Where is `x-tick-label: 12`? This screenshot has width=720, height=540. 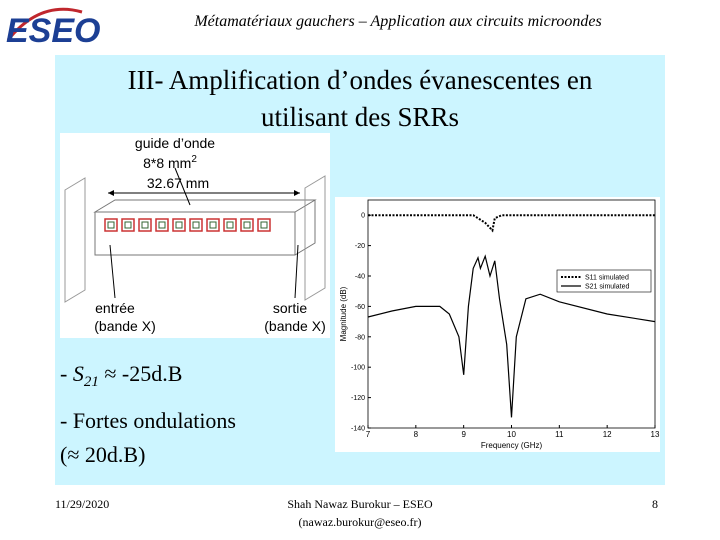 x-tick-label: 12 is located at coordinates (607, 434).